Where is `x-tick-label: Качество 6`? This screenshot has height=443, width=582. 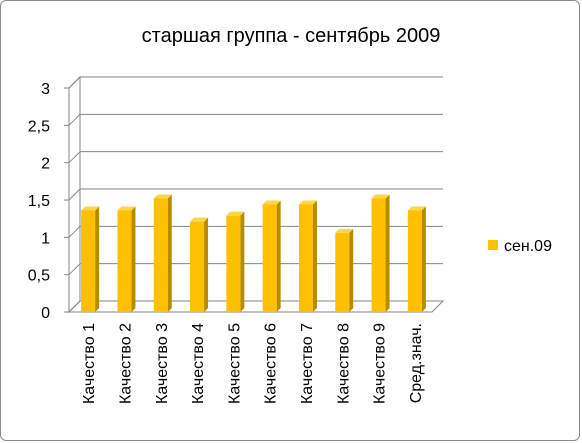
x-tick-label: Качество 6 is located at coordinates (271, 363).